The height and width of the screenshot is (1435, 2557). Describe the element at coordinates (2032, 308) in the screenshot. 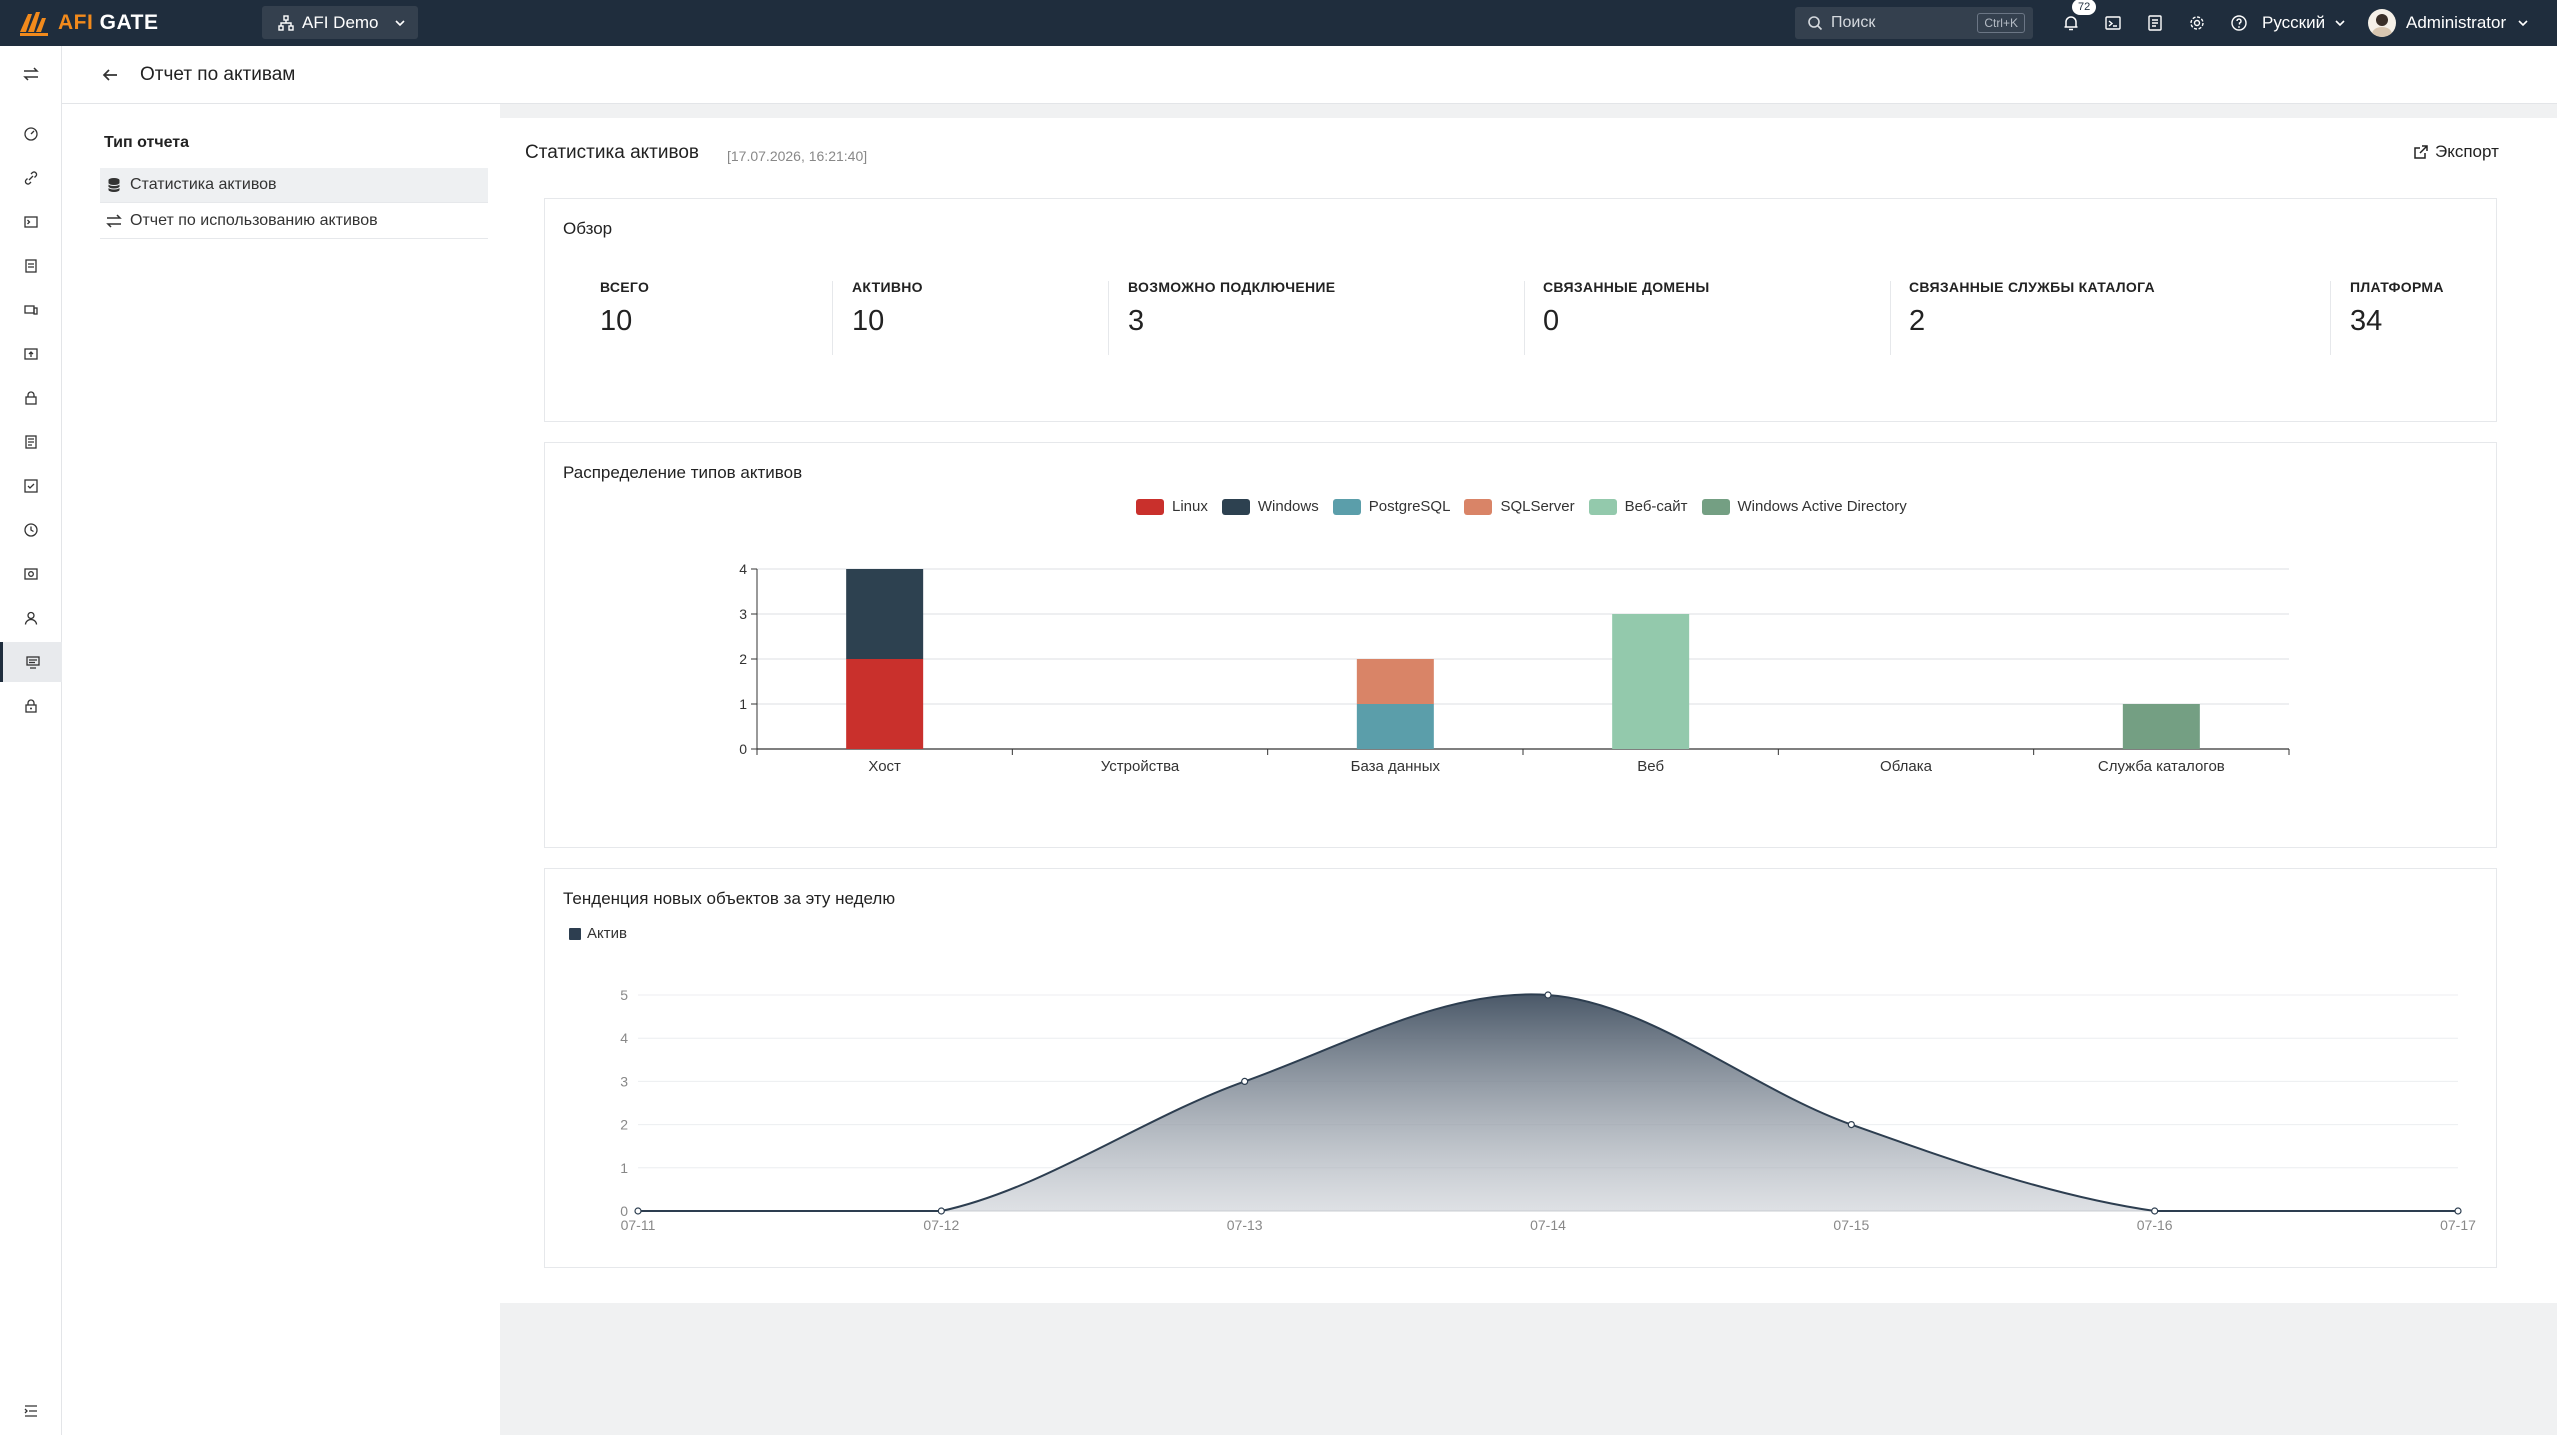

I see `stat-directory-services: СВЯЗАННЫЕ СЛУЖБЫ КАТАЛОГА 2` at that location.